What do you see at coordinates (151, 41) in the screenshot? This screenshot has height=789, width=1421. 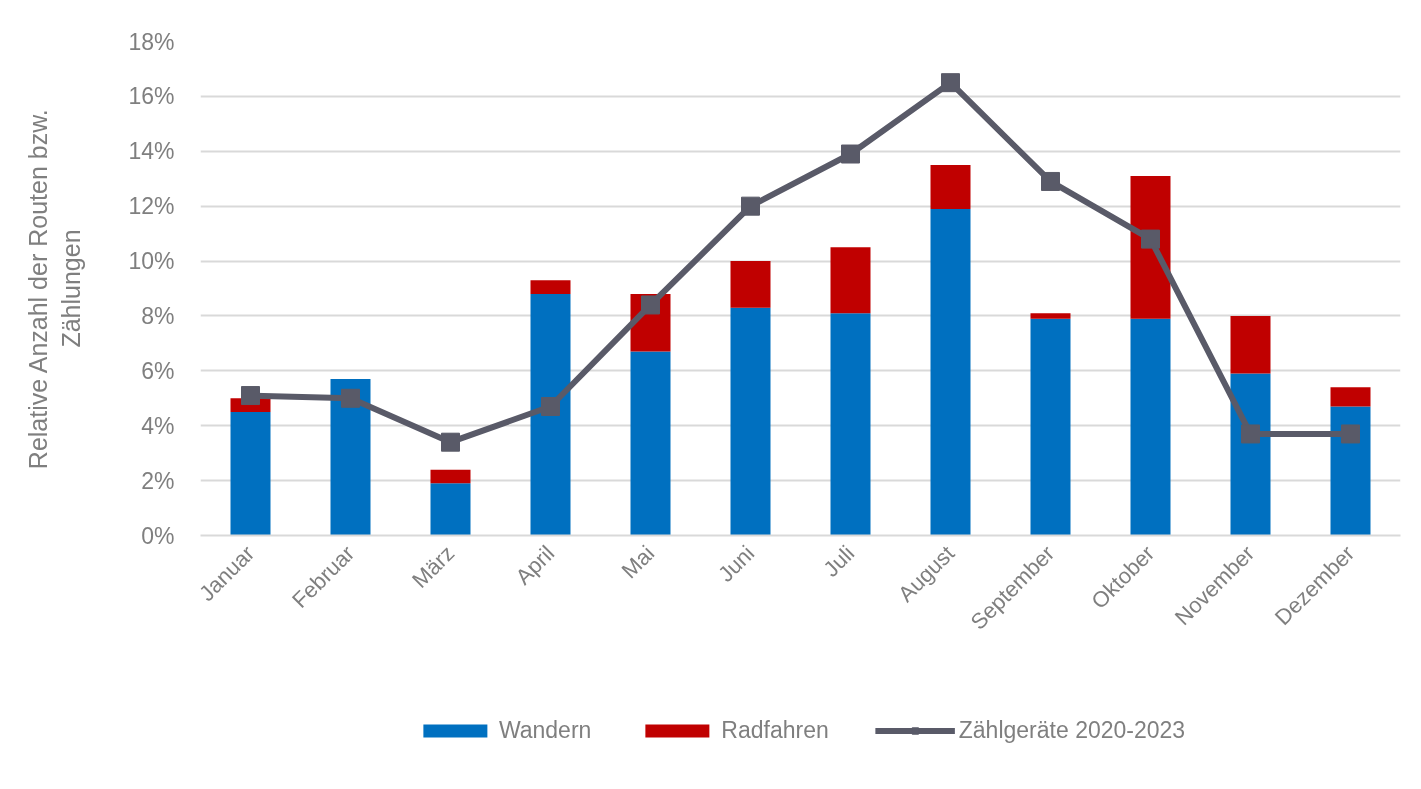 I see `y-tick-label: 18%` at bounding box center [151, 41].